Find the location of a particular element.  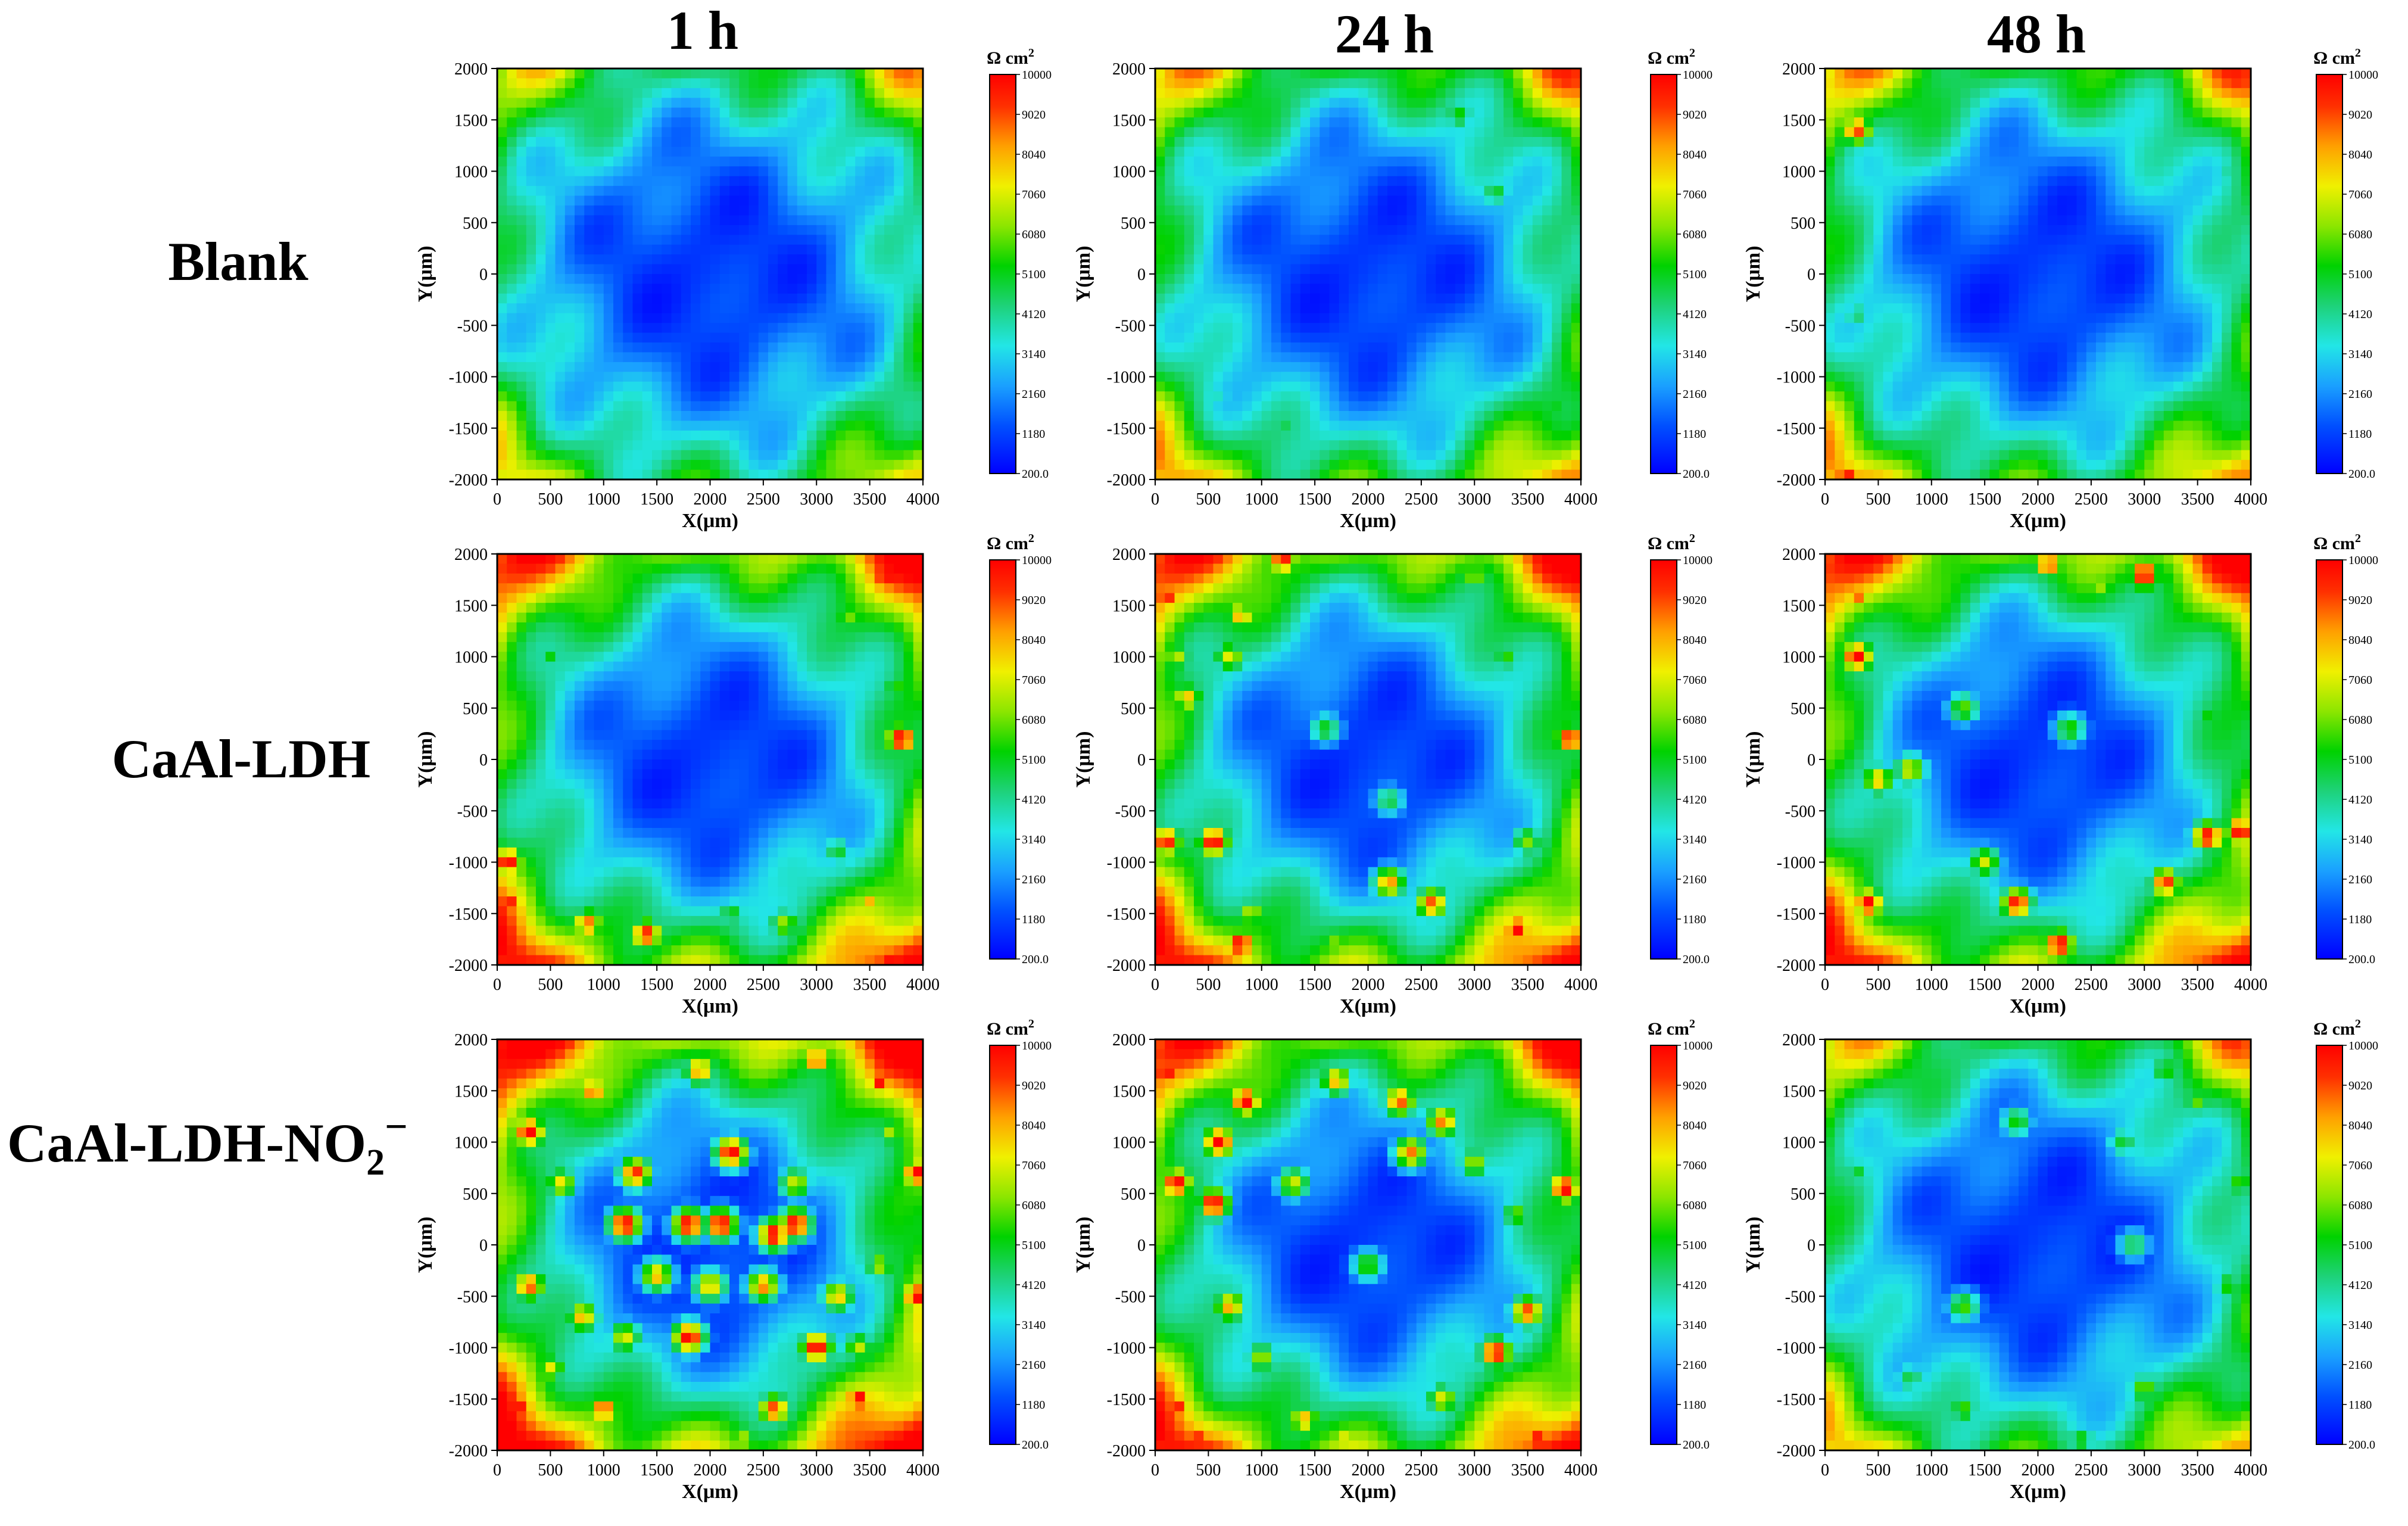

colorbar-tick-label: 6080 is located at coordinates (1034, 234).